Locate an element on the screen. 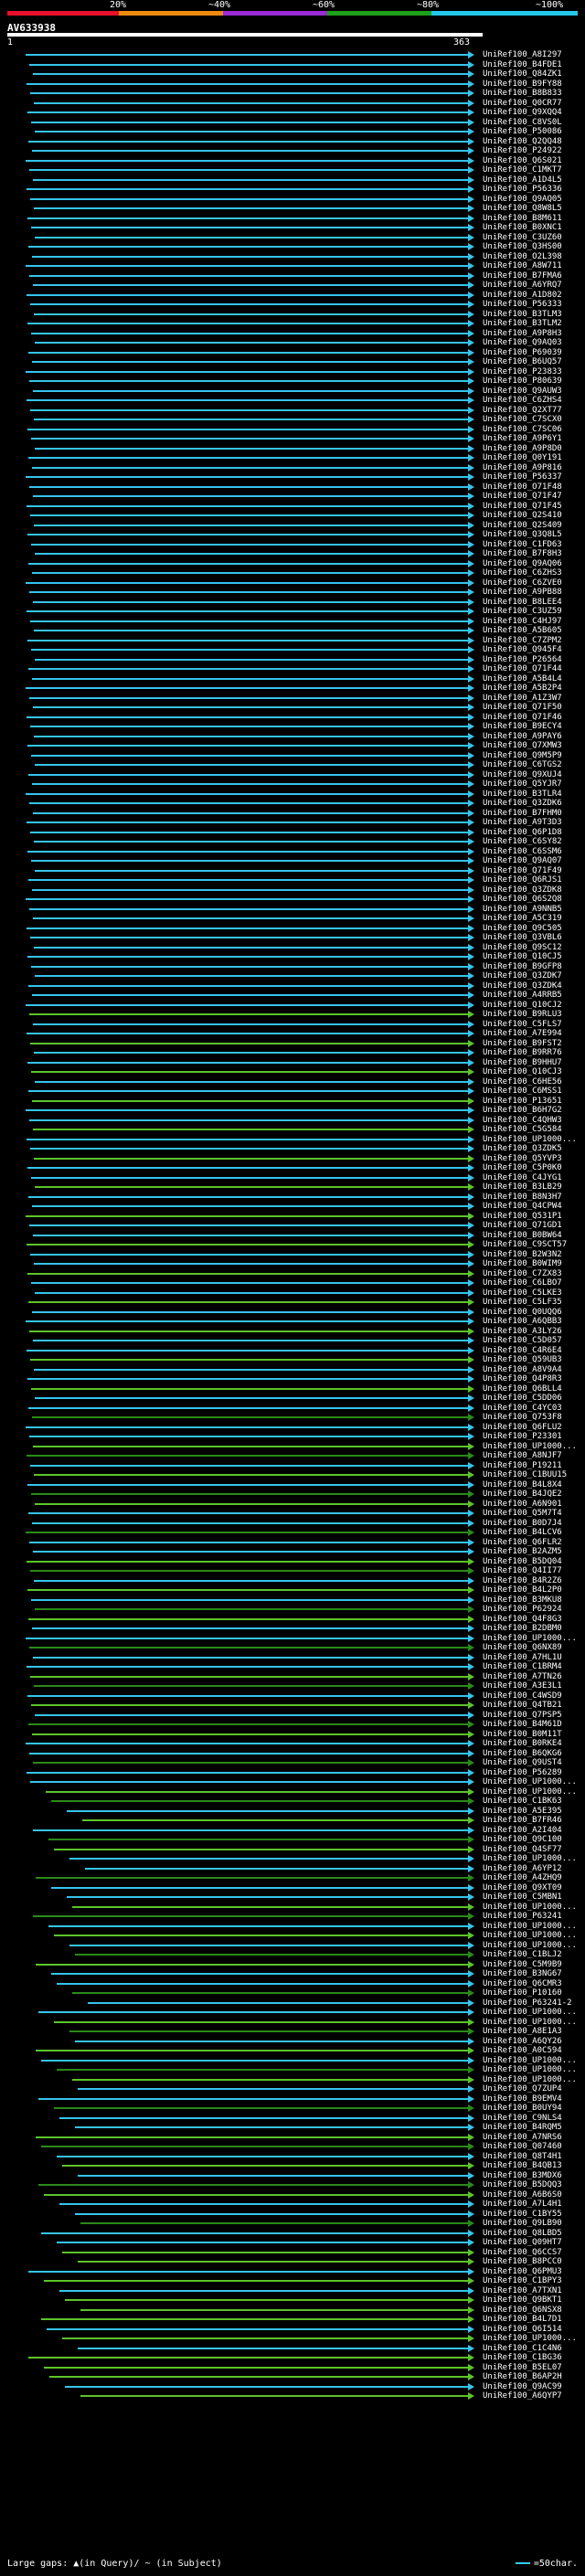 The image size is (585, 2576). hit-label: UniRef100_Q9AQ06 is located at coordinates (522, 563).